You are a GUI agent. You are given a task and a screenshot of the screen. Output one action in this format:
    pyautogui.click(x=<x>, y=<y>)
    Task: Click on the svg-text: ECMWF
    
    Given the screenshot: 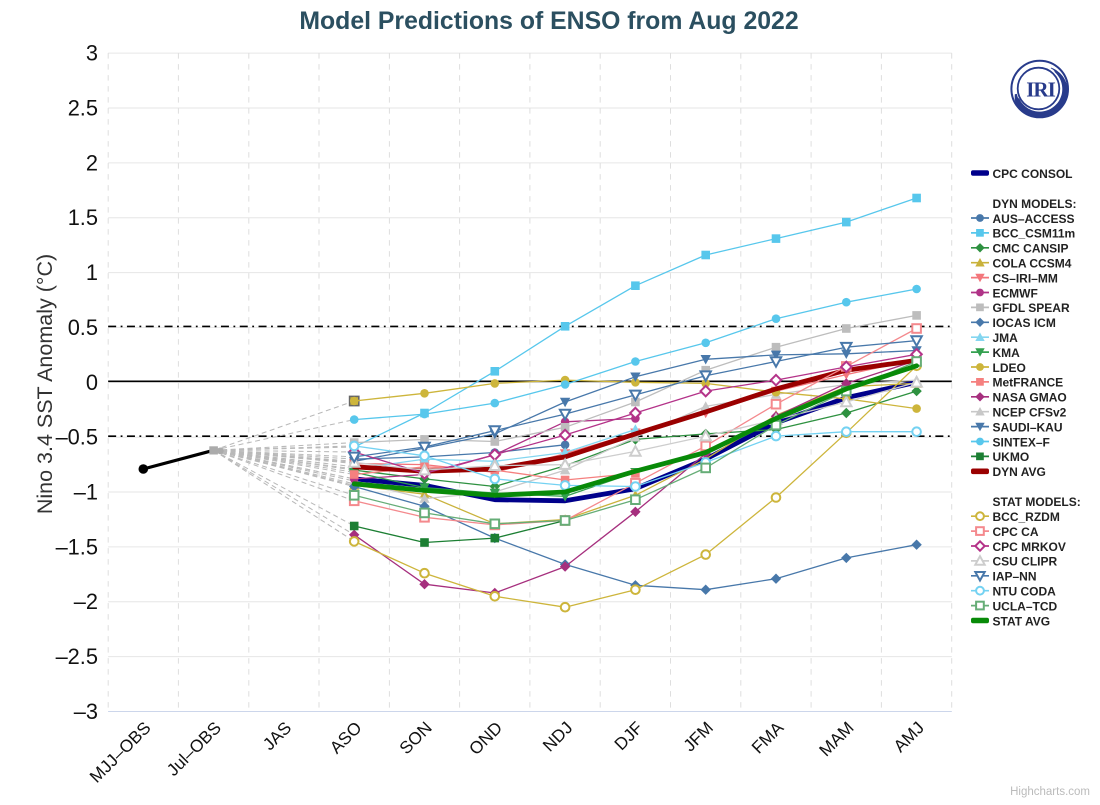 What is the action you would take?
    pyautogui.click(x=1015, y=293)
    